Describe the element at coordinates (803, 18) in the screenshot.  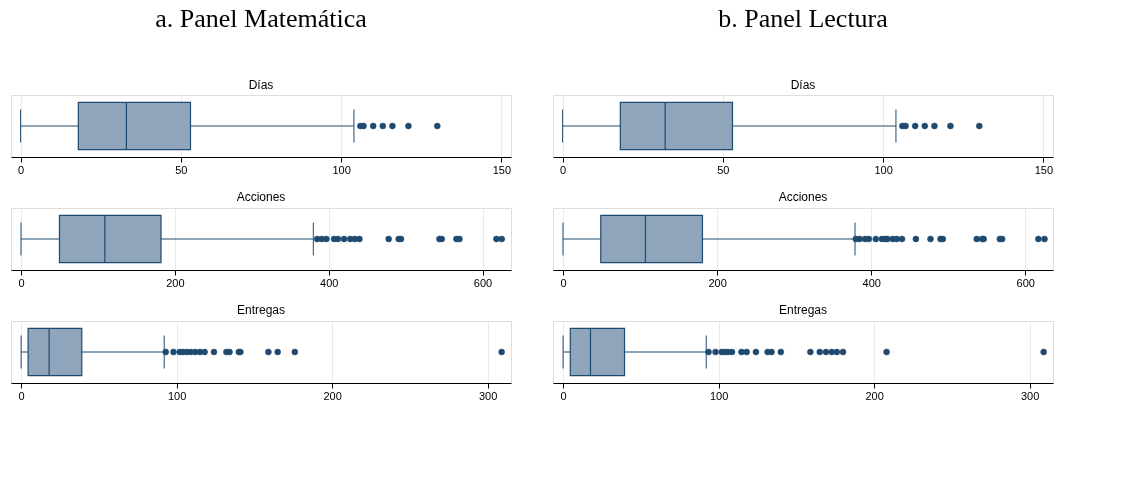
I see `chart-title: b. Panel Lectura` at that location.